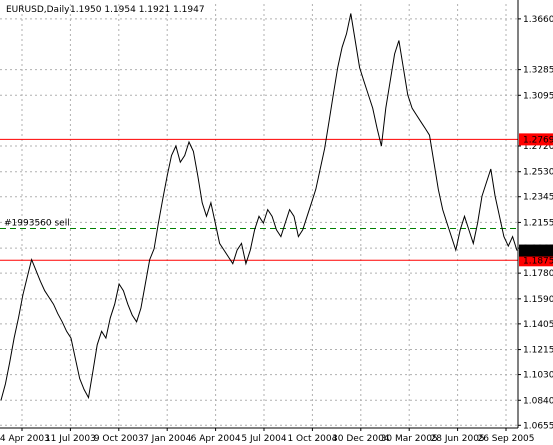  I want to click on x-tick-label: 7 Jan 2004, so click(167, 439).